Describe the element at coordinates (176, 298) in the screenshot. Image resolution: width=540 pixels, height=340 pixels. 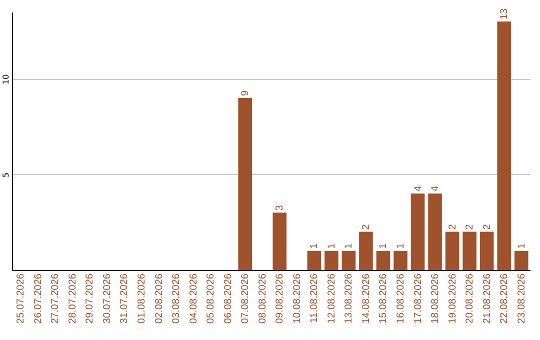
I see `x-tick-label: 03.08.2026` at that location.